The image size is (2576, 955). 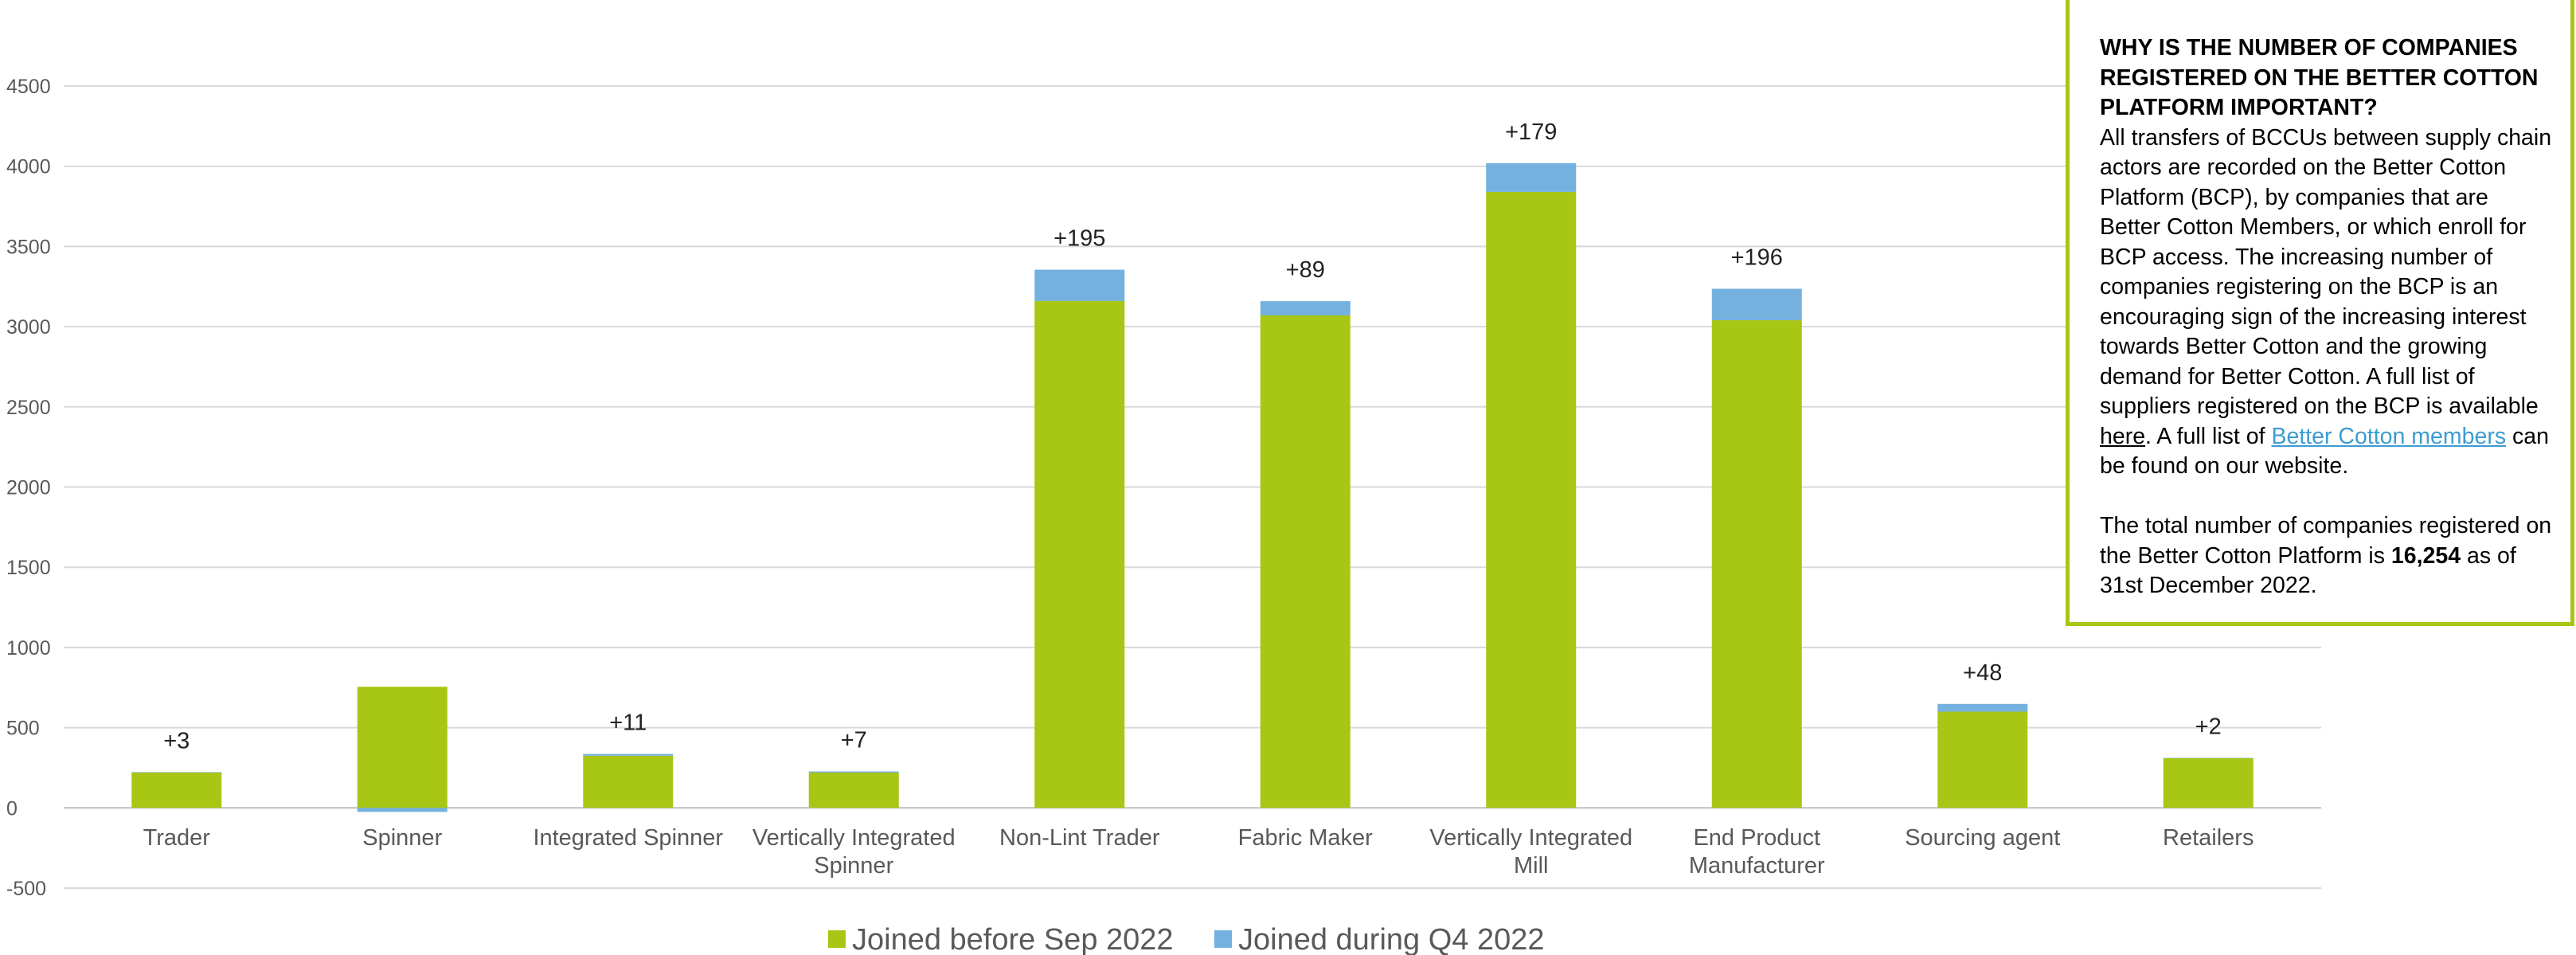 What do you see at coordinates (2389, 436) in the screenshot?
I see `members-link: Better Cotton members` at bounding box center [2389, 436].